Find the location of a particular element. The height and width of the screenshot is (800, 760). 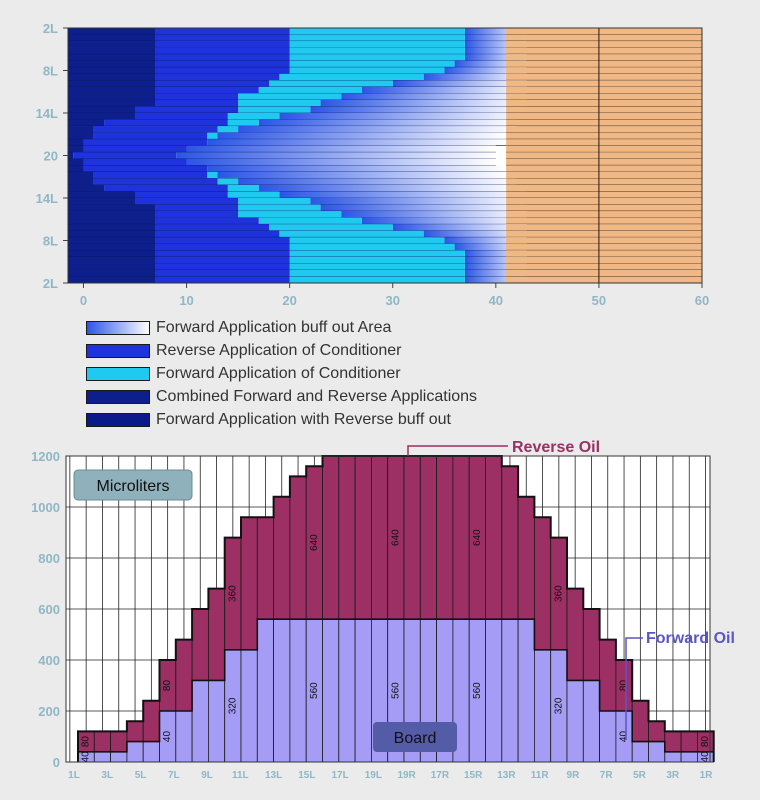

x-tick-label: 9R is located at coordinates (574, 775).